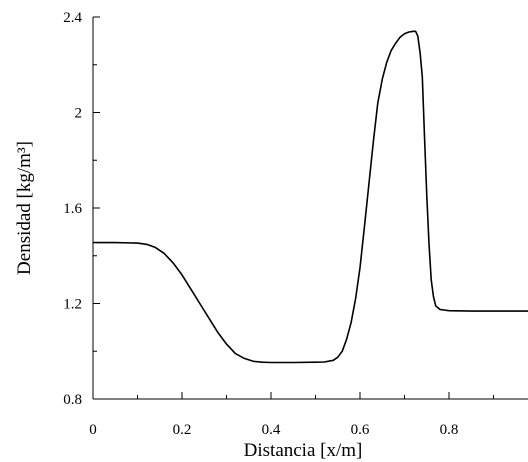  Describe the element at coordinates (93, 430) in the screenshot. I see `x-tick-label: 0` at that location.